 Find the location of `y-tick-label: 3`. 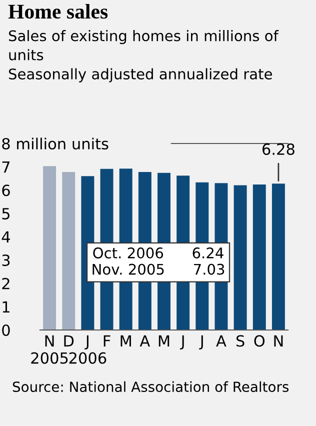

y-tick-label: 3 is located at coordinates (6, 260).